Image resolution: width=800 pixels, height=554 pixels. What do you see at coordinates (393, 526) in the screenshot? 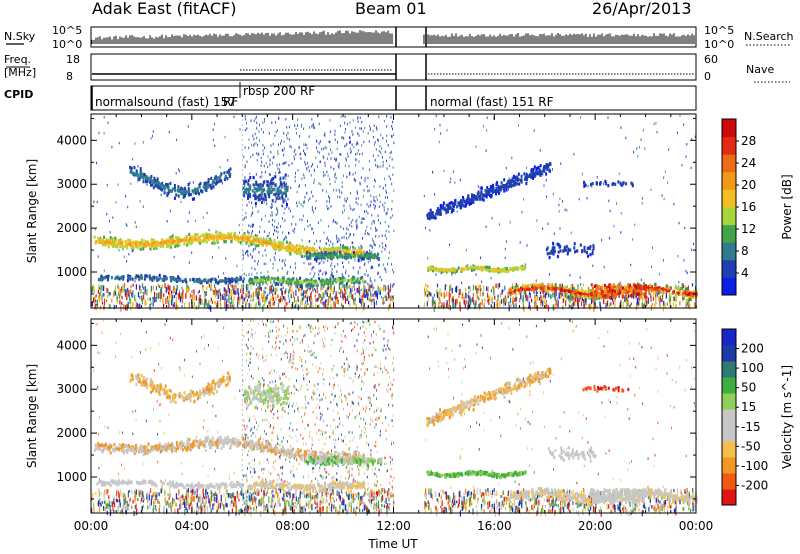
I see `x-tick-label-3: 12:00` at bounding box center [393, 526].